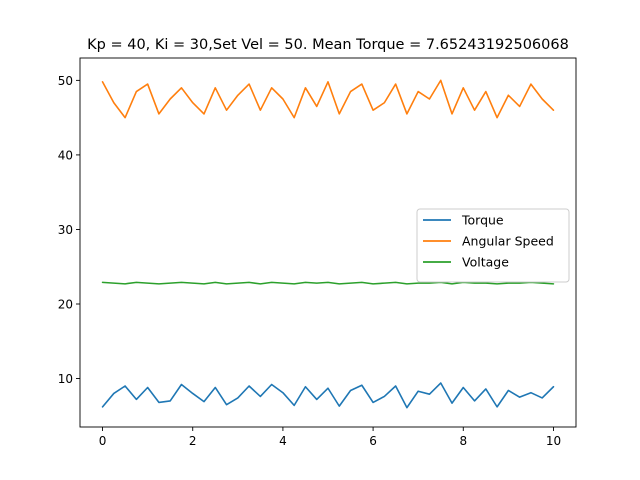 This screenshot has height=480, width=640. Describe the element at coordinates (553, 441) in the screenshot. I see `x-tick-label: 10` at that location.